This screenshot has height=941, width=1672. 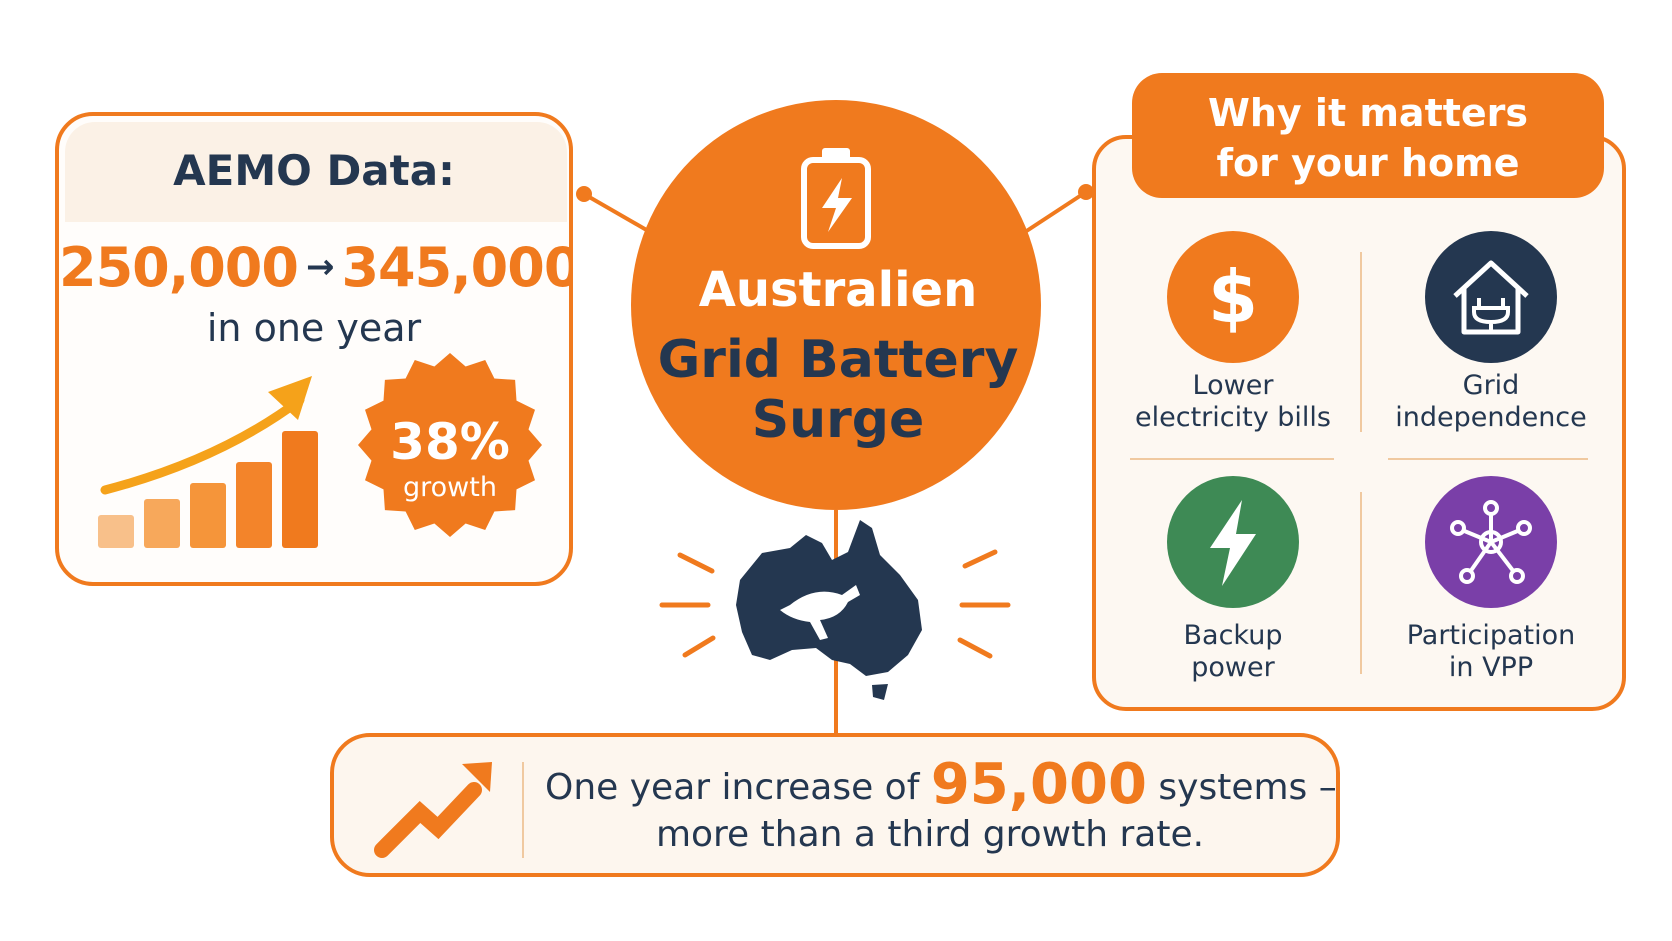 I want to click on connector-left-dot, so click(x=584, y=194).